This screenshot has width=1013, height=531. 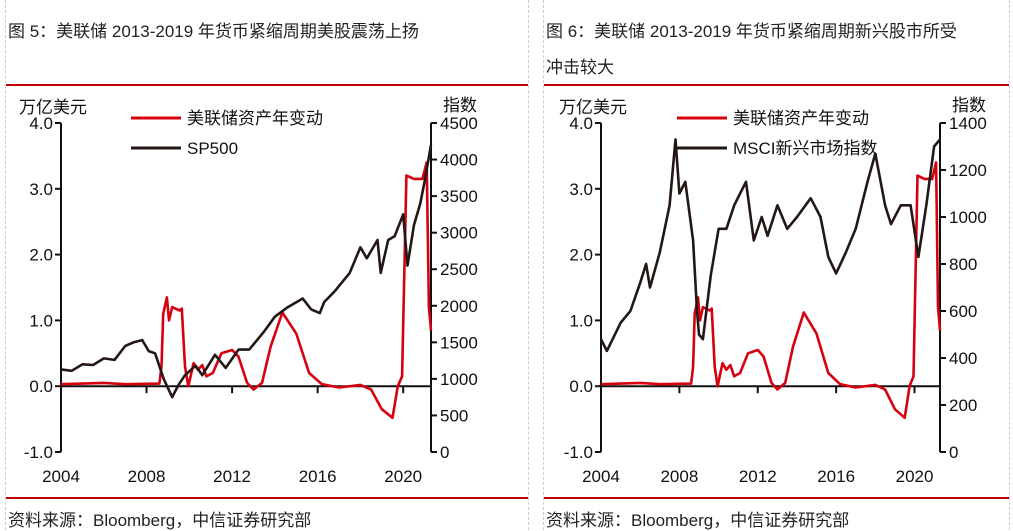 What do you see at coordinates (459, 160) in the screenshot?
I see `right-tick-label: 4000` at bounding box center [459, 160].